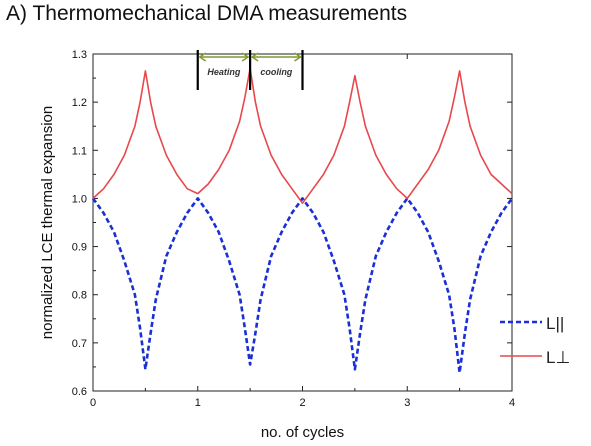 The image size is (591, 446). What do you see at coordinates (407, 403) in the screenshot?
I see `x-tick-label: 3` at bounding box center [407, 403].